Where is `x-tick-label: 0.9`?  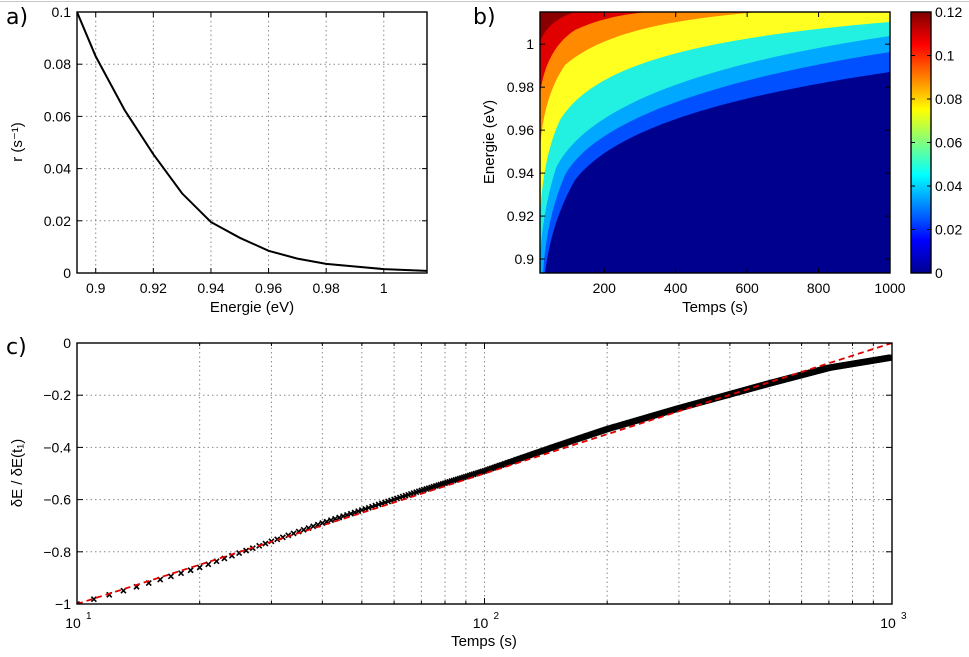
x-tick-label: 0.9 is located at coordinates (96, 288).